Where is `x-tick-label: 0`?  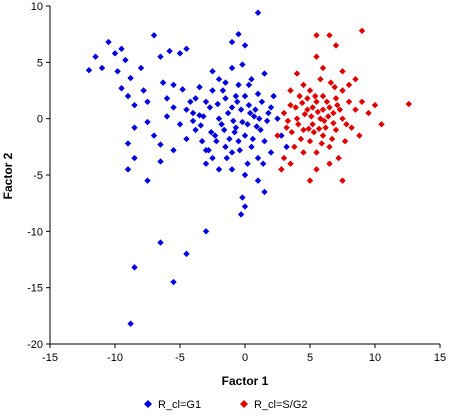 x-tick-label: 0 is located at coordinates (245, 358).